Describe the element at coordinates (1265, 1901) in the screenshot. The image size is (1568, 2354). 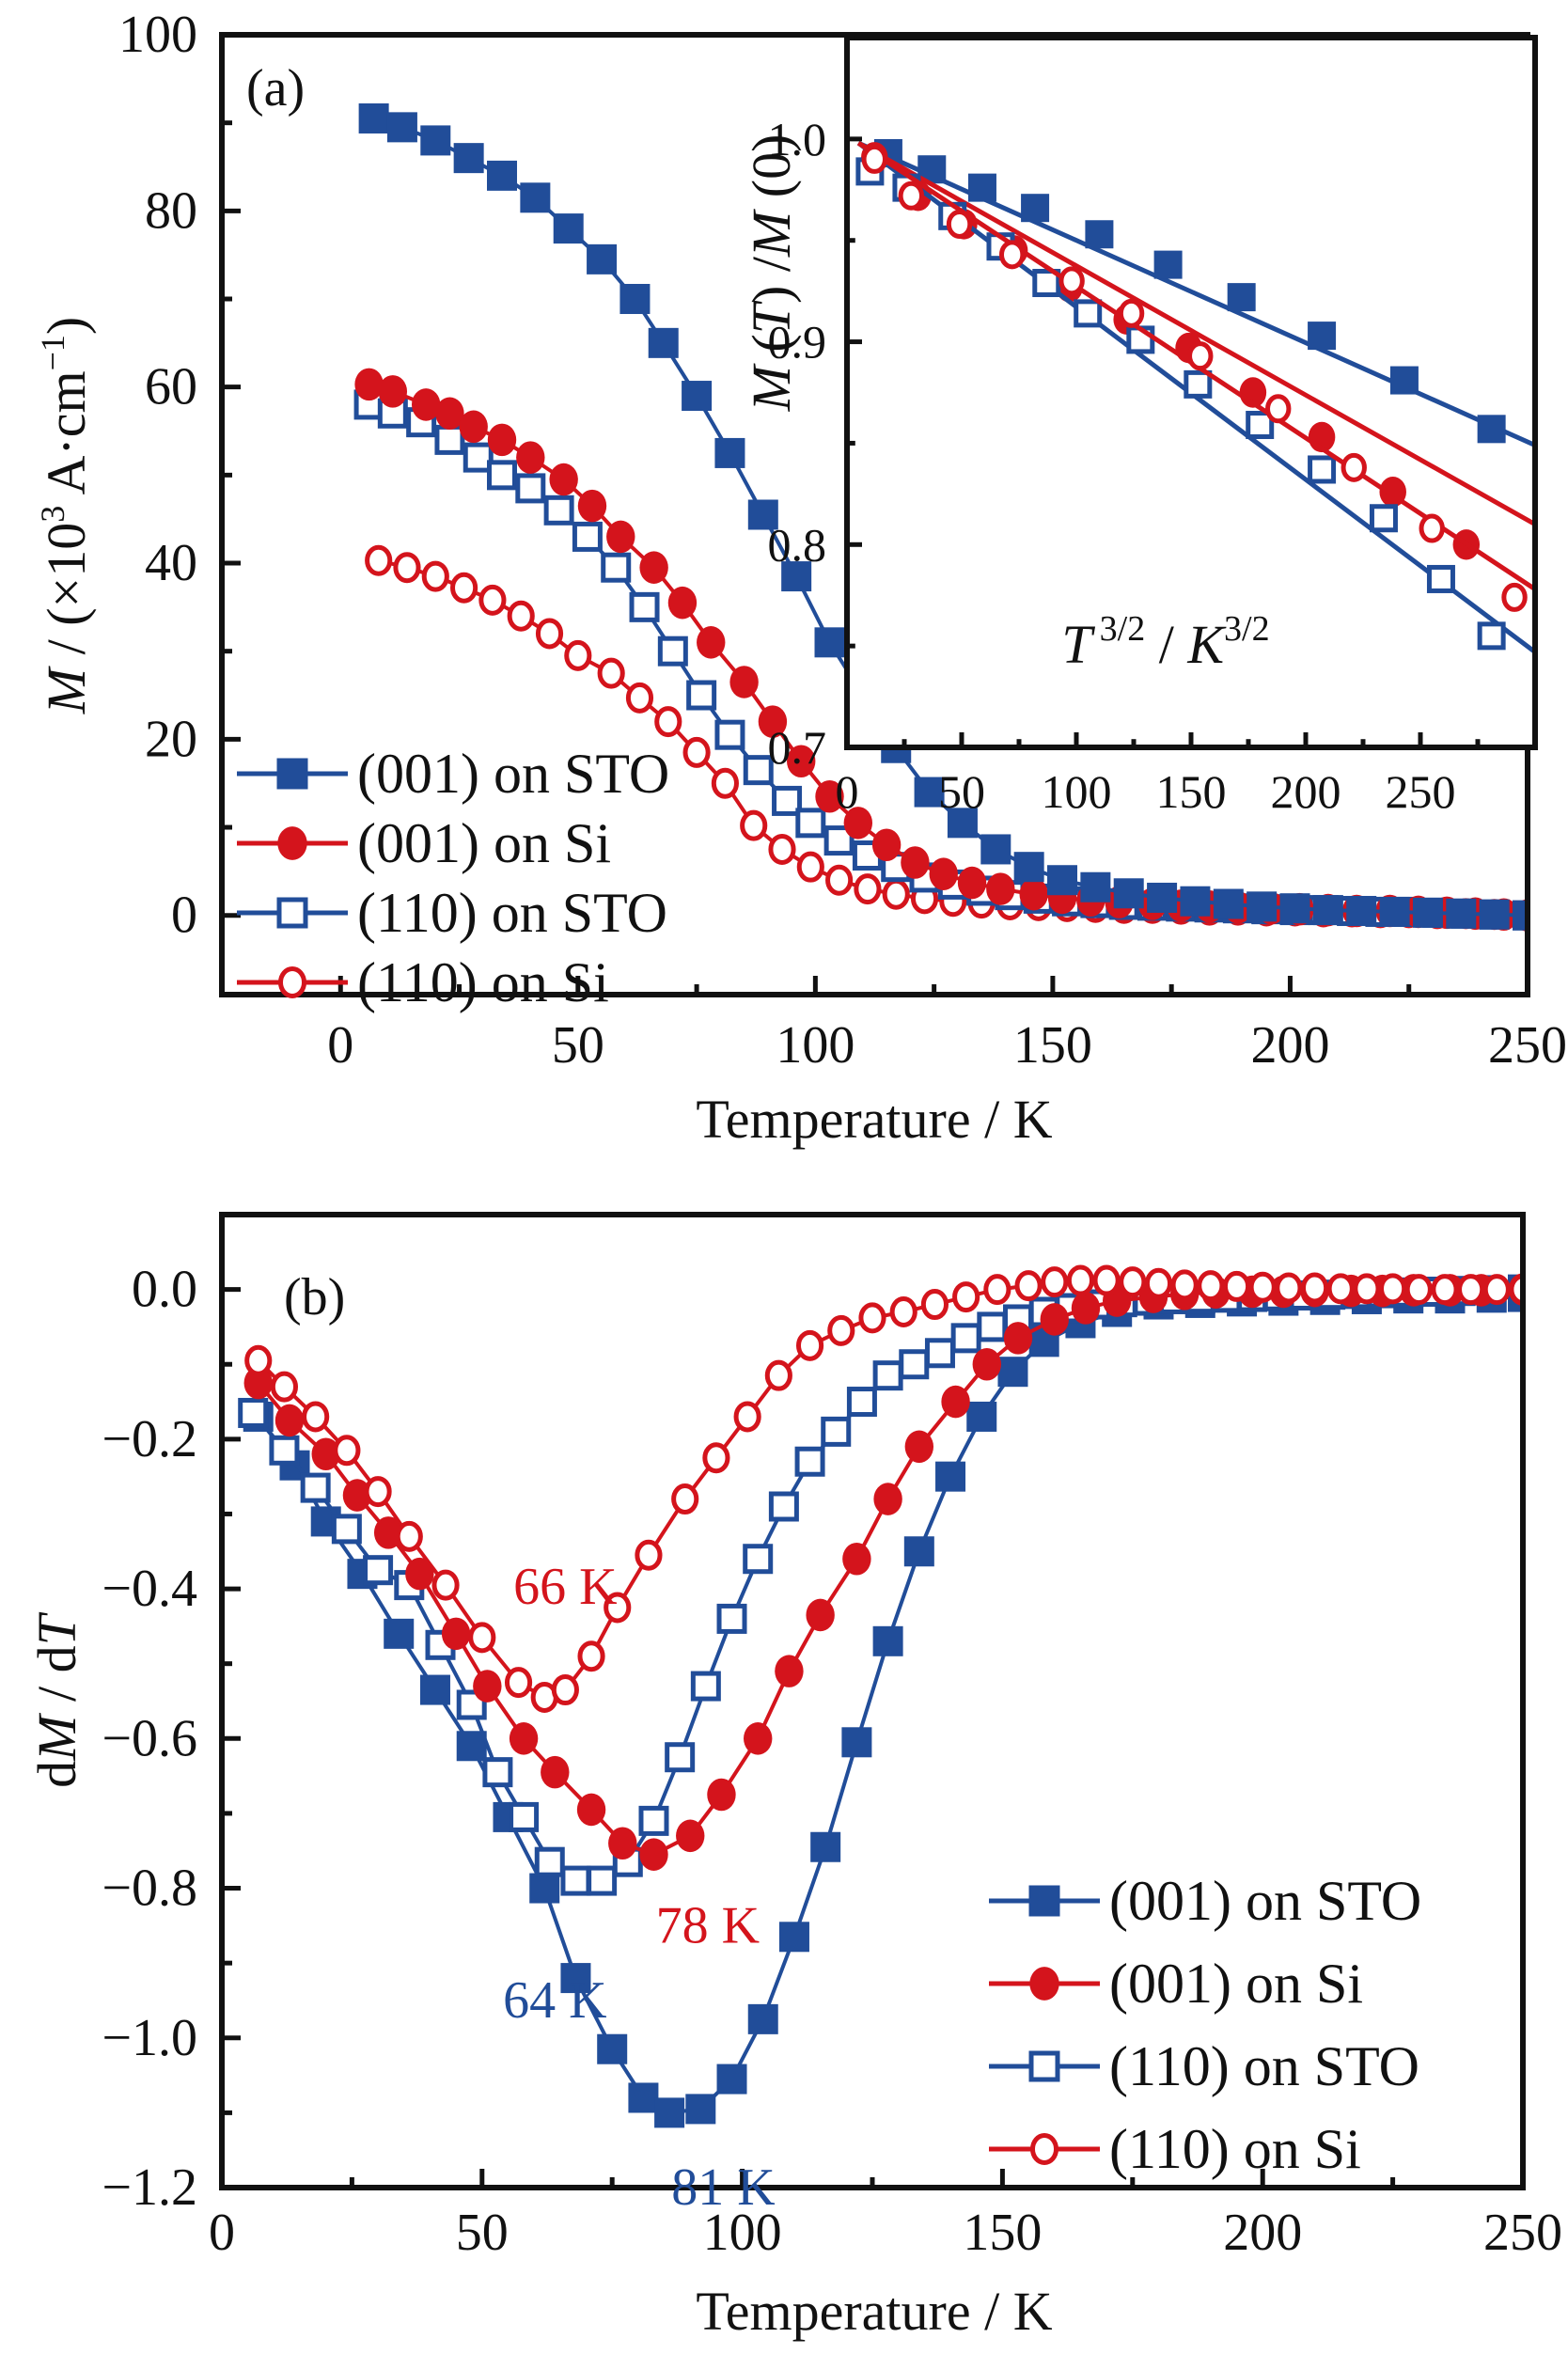
I see `legend-label: (001) on STO` at that location.